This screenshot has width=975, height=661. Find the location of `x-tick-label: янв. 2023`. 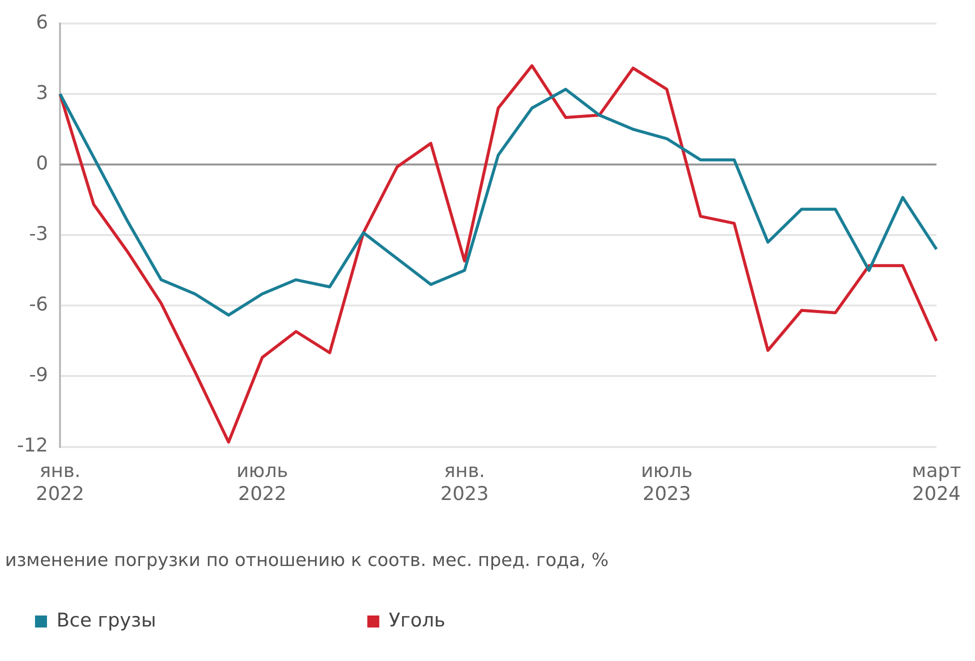

x-tick-label: янв. 2023 is located at coordinates (464, 482).